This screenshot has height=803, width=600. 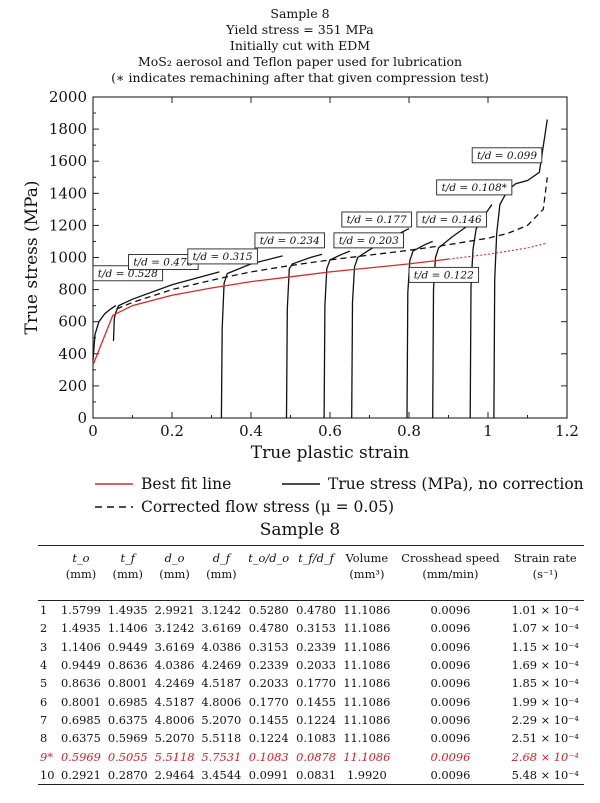 What do you see at coordinates (545, 738) in the screenshot?
I see `table-cell: 2.51 × 10⁻⁴` at bounding box center [545, 738].